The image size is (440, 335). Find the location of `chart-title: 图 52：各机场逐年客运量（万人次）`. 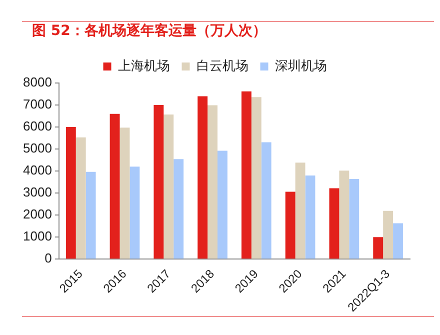

chart-title: 图 52：各机场逐年客运量（万人次） is located at coordinates (149, 31).